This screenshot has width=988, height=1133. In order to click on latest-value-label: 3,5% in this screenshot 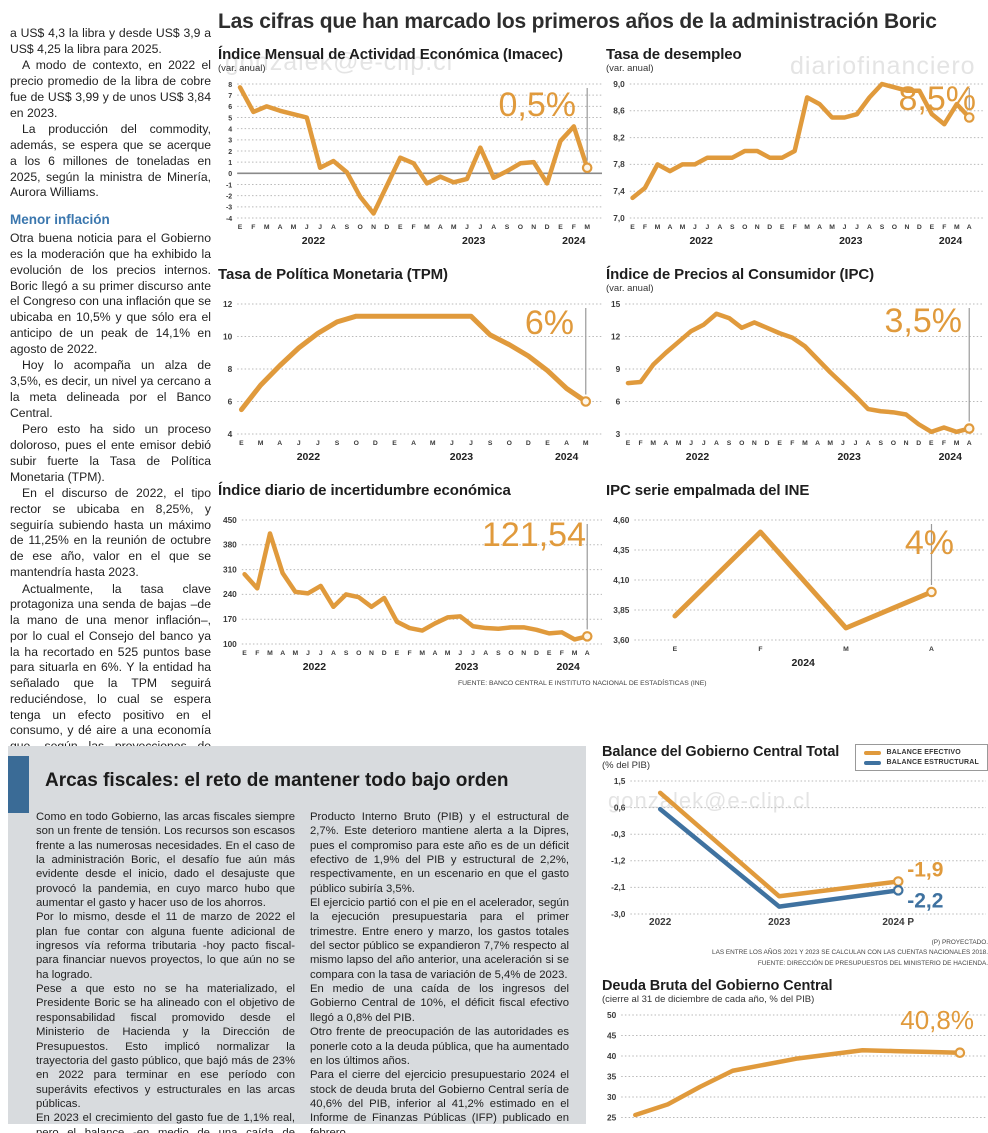, I will do `click(923, 321)`.